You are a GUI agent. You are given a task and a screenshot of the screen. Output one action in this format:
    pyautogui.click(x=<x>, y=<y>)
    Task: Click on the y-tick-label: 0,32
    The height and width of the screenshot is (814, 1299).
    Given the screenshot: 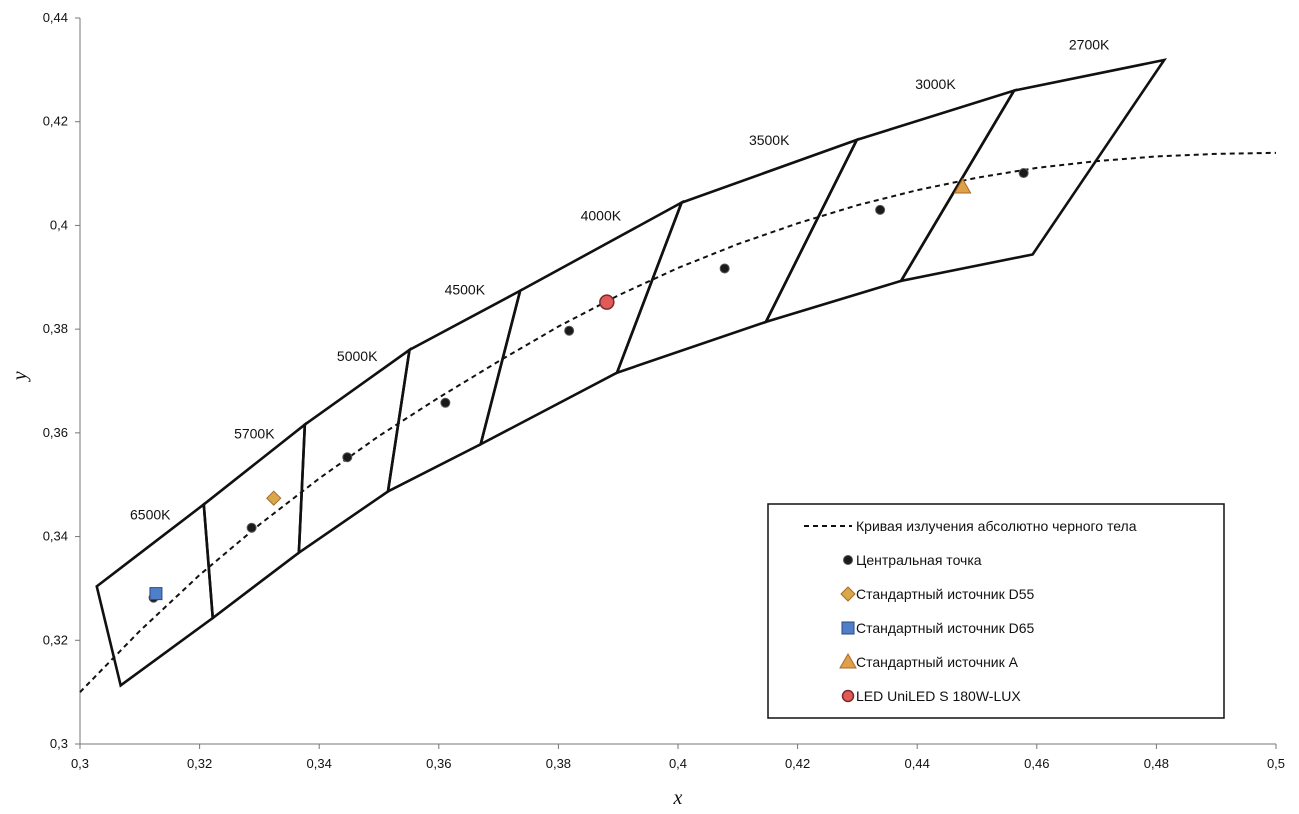 What is the action you would take?
    pyautogui.click(x=55, y=639)
    